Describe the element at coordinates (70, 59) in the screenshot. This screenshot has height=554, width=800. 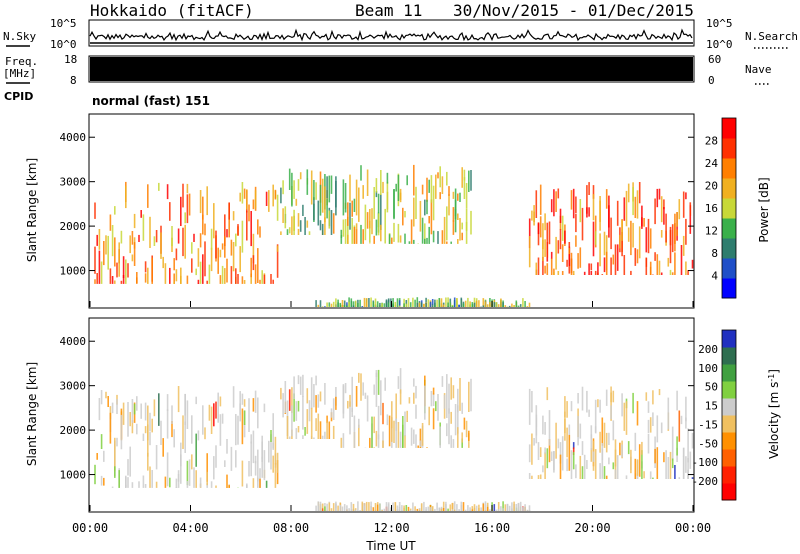
I see `freq-tick-top: 18` at that location.